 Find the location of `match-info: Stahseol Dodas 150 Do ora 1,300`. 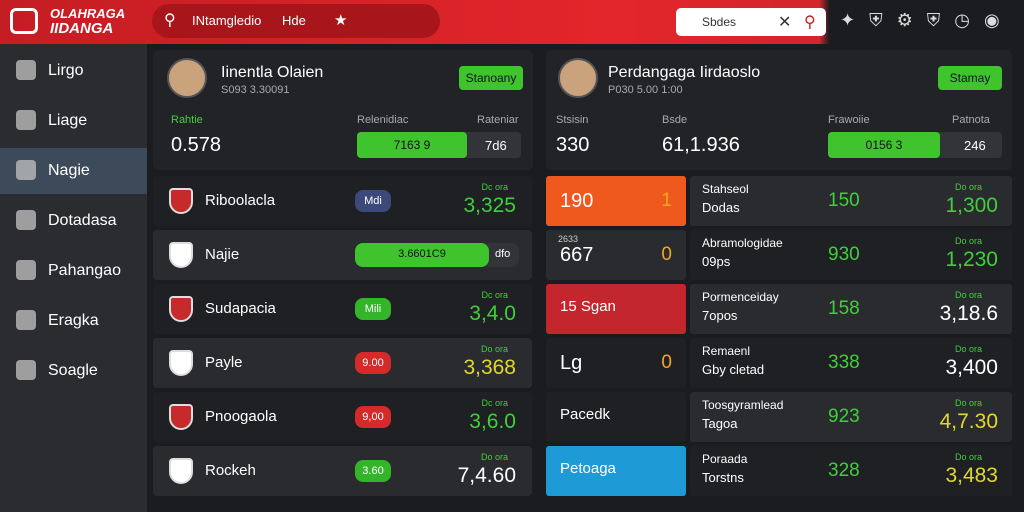

match-info: Stahseol Dodas 150 Do ora 1,300 is located at coordinates (851, 201).